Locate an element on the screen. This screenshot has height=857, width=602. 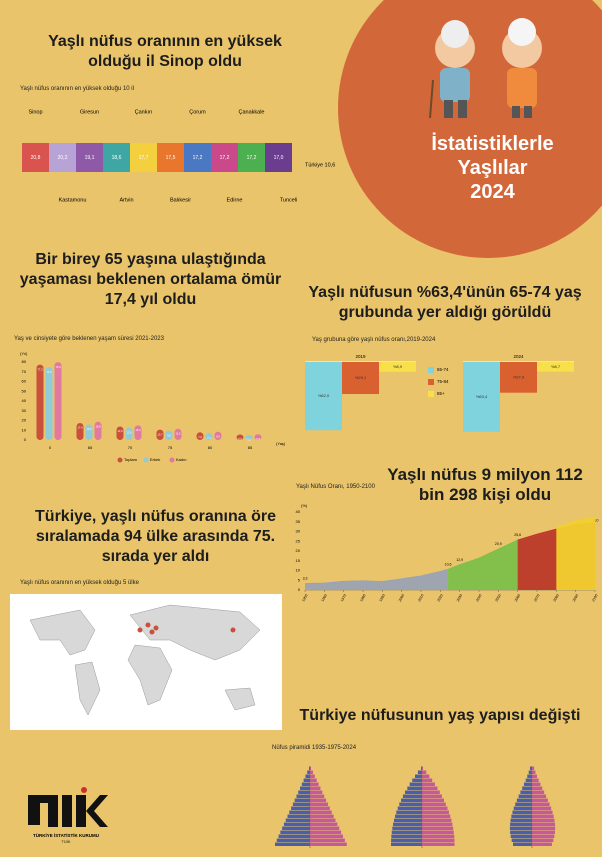
y-tick-label: 50 is located at coordinates (24, 390).